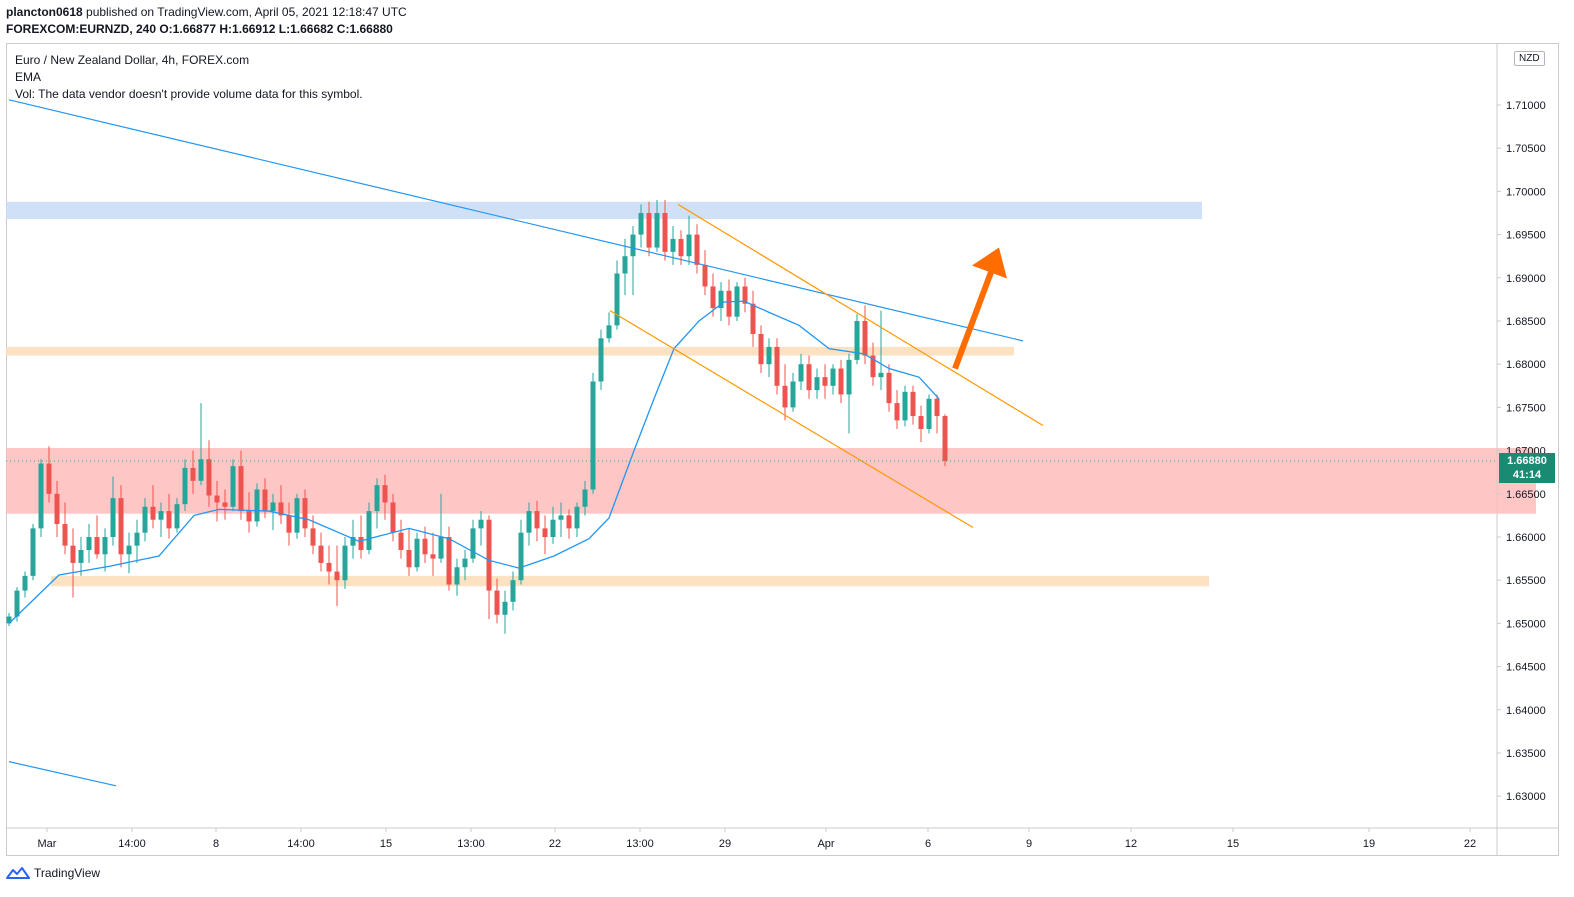 Image resolution: width=1574 pixels, height=897 pixels. I want to click on zone-support-orange, so click(630, 581).